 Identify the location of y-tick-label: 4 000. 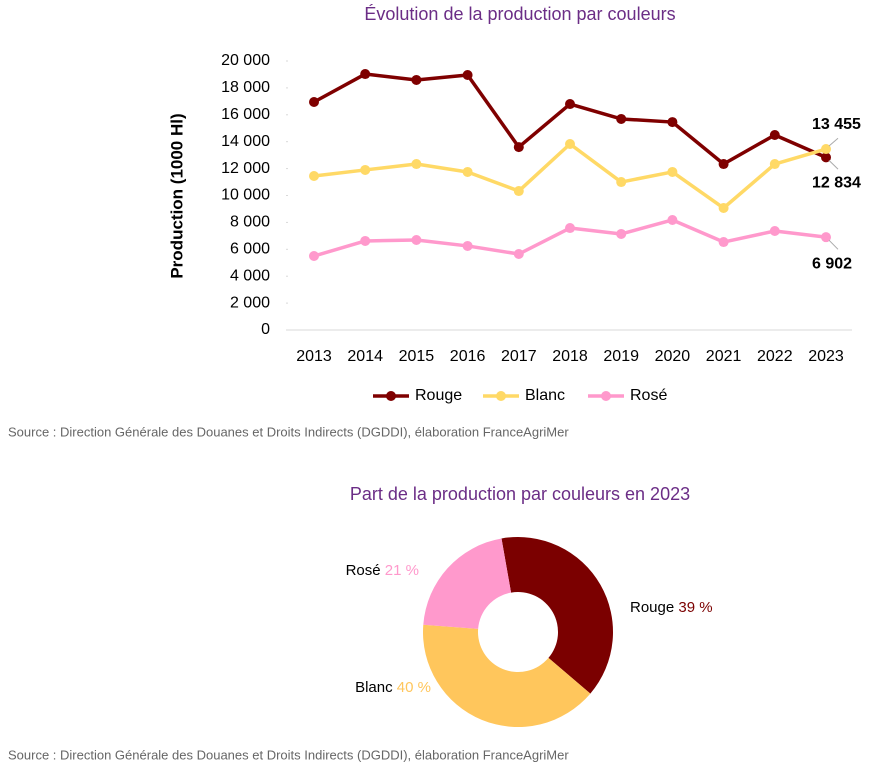
(250, 275).